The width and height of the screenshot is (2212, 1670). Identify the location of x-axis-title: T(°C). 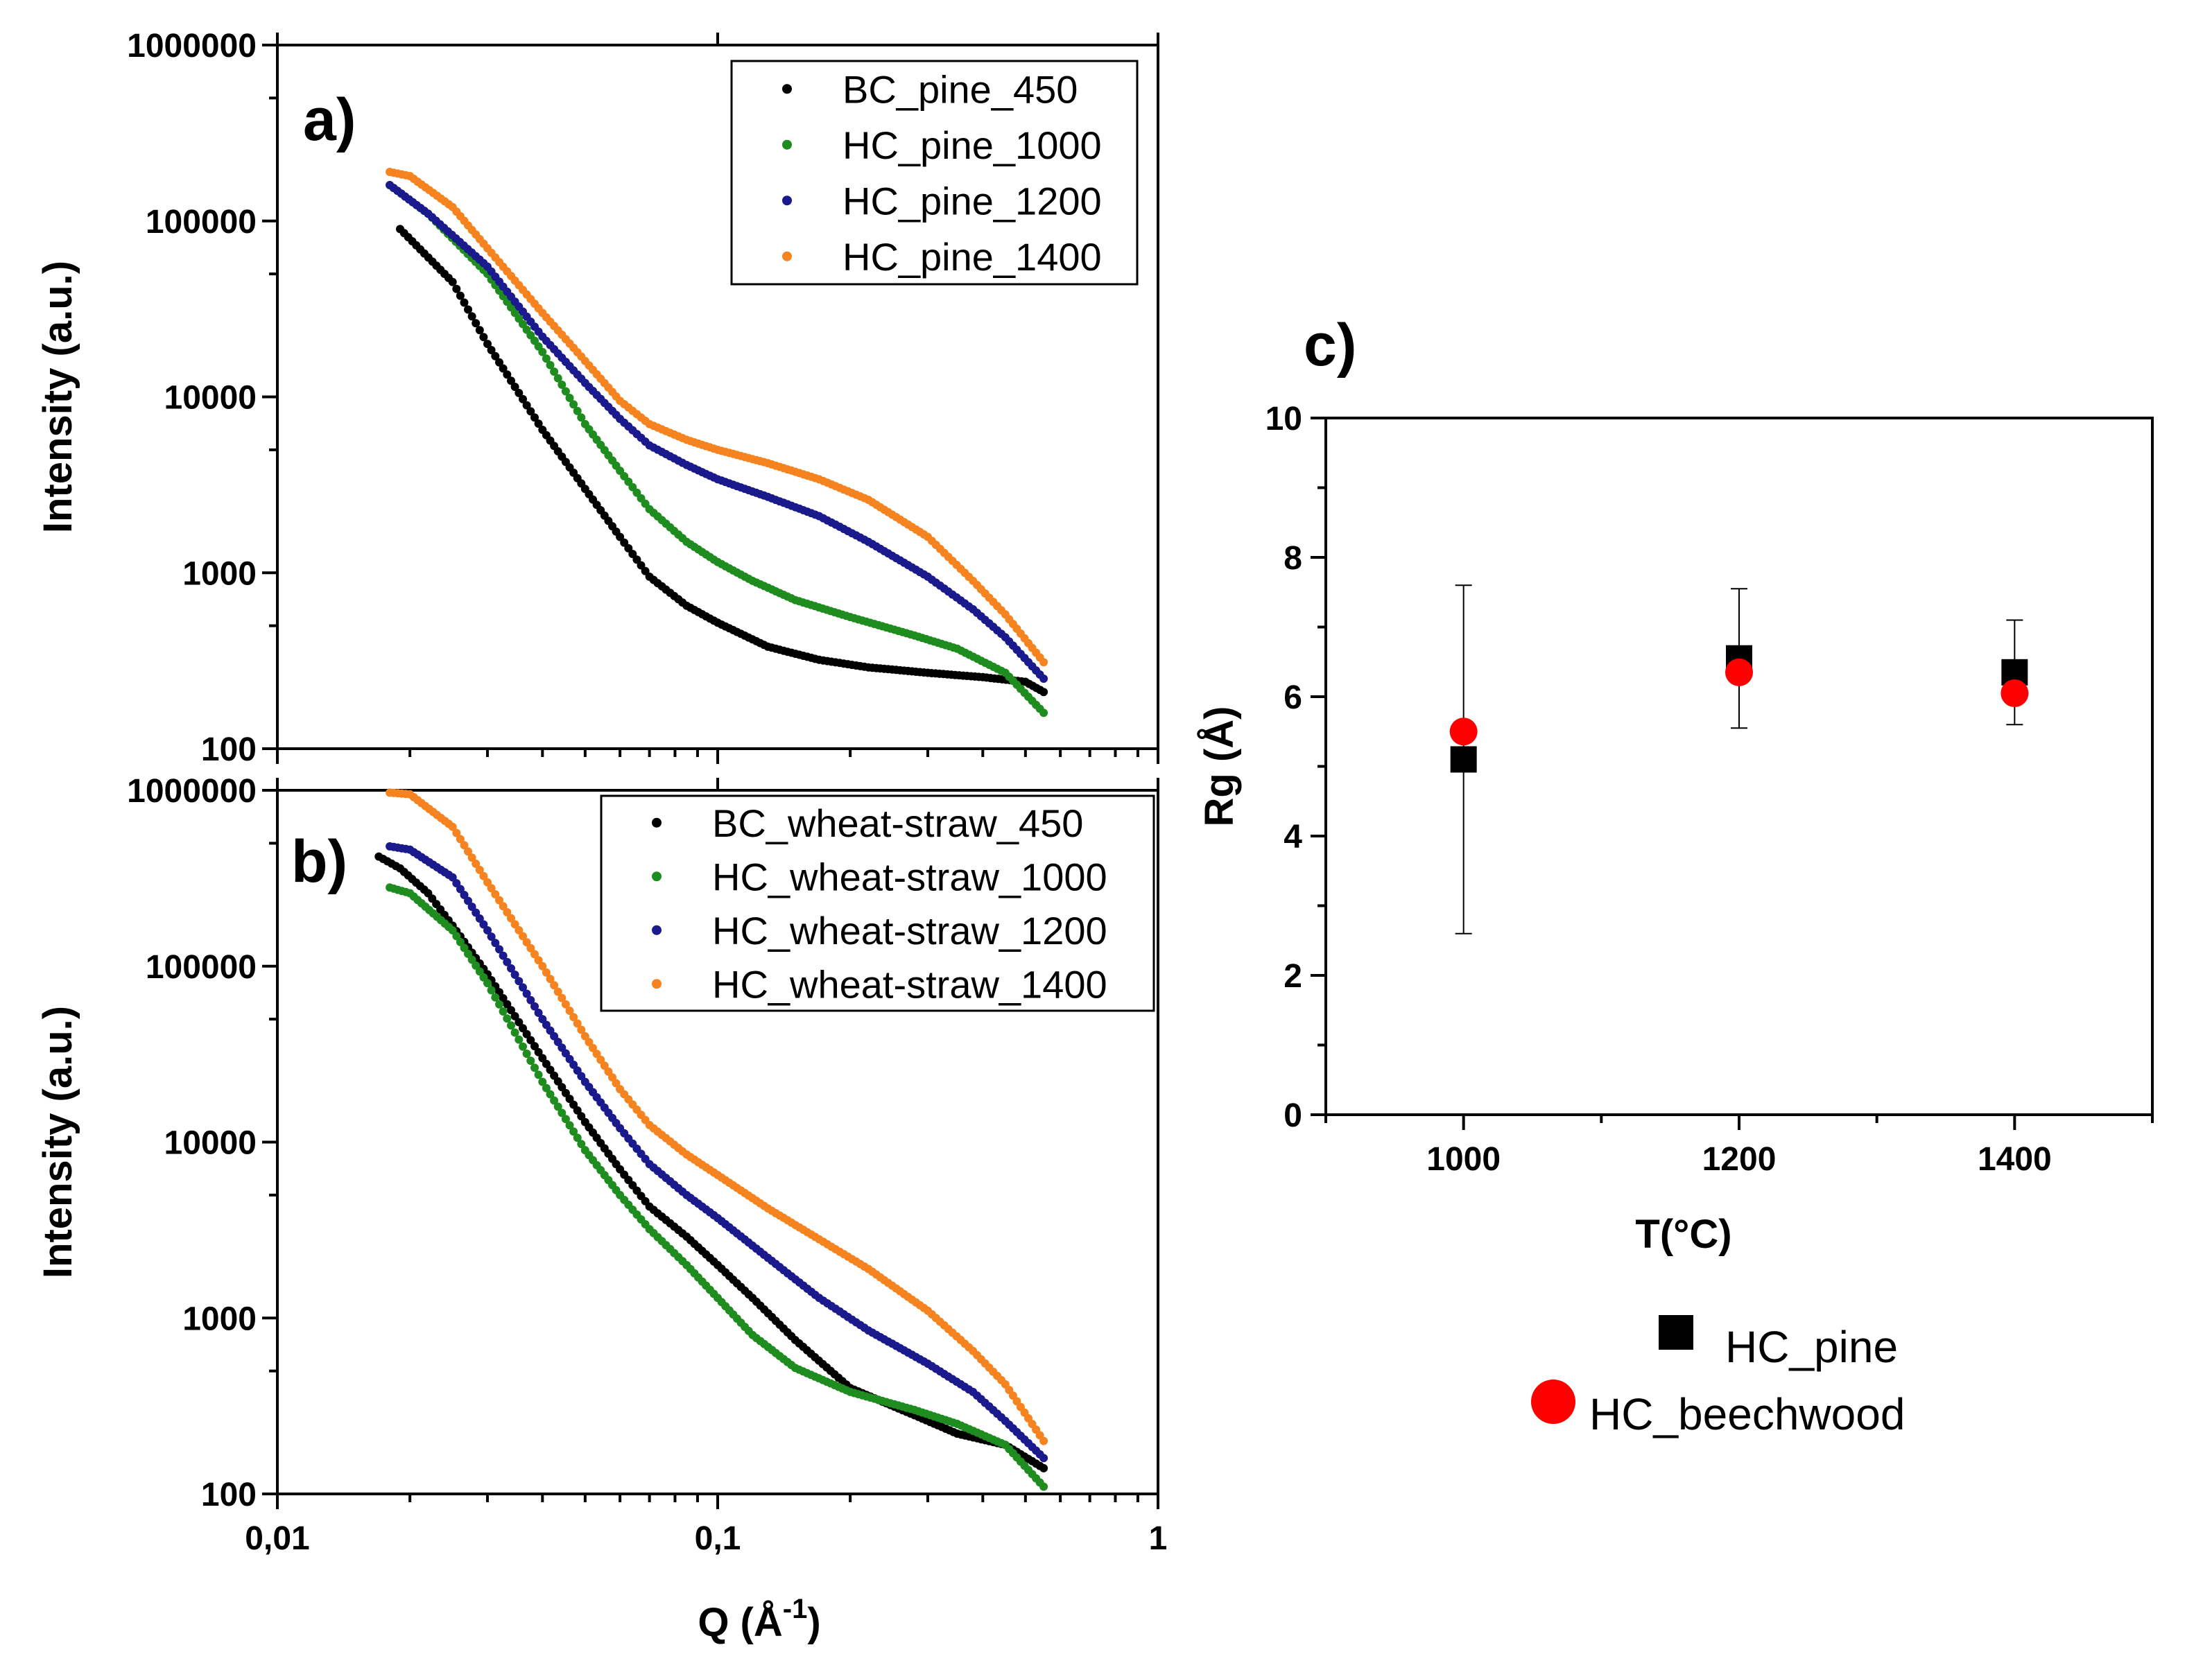
(1683, 1235).